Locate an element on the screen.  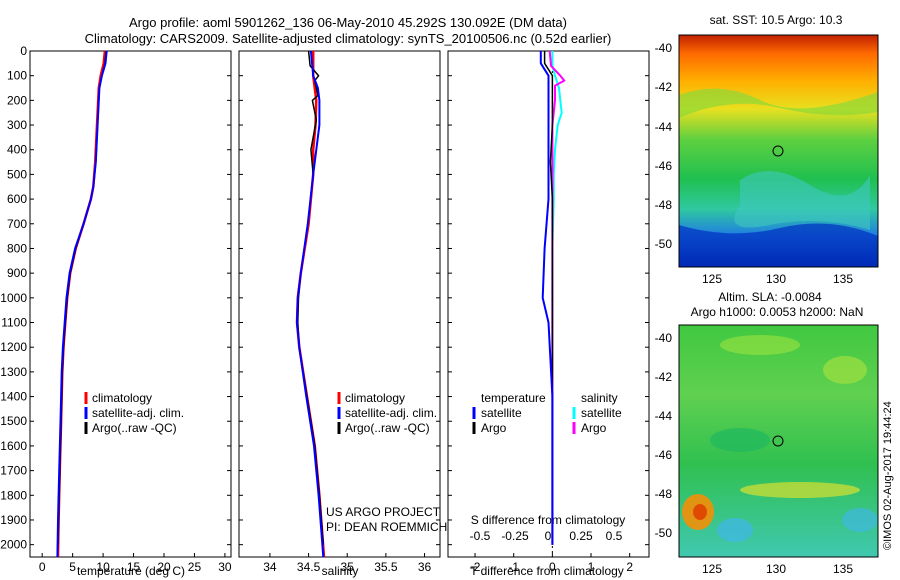
sla-lat-label: -40 is located at coordinates (664, 338).